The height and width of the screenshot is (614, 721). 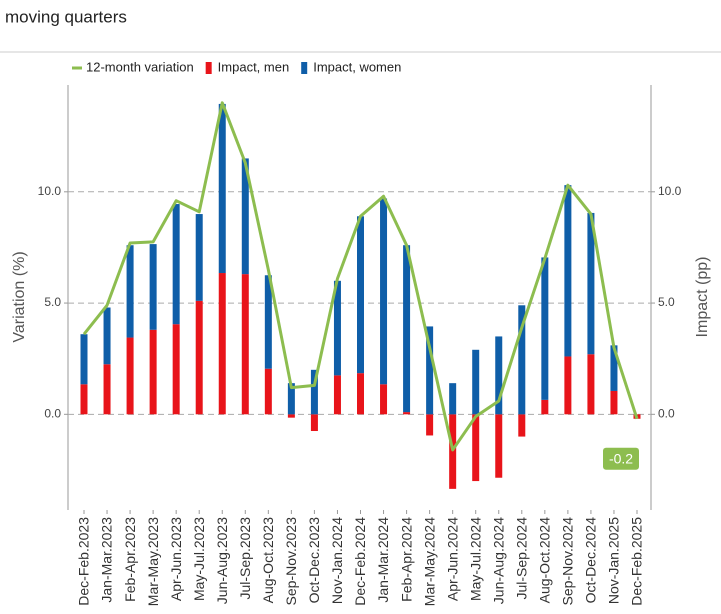 What do you see at coordinates (702, 297) in the screenshot?
I see `y2-axis-label: Impact (pp)` at bounding box center [702, 297].